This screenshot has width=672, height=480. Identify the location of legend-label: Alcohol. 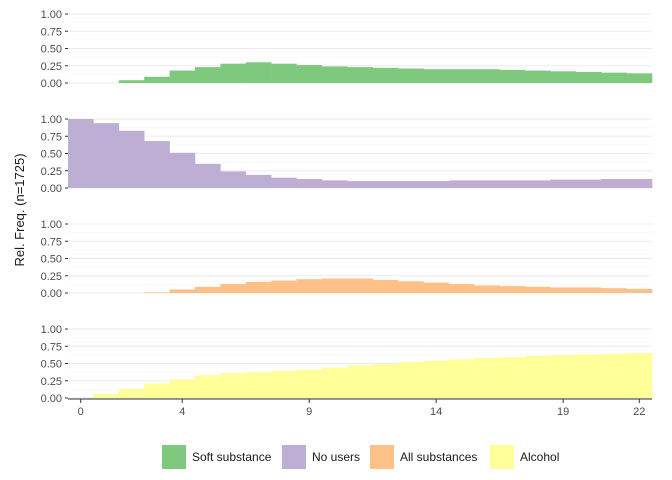
(539, 457).